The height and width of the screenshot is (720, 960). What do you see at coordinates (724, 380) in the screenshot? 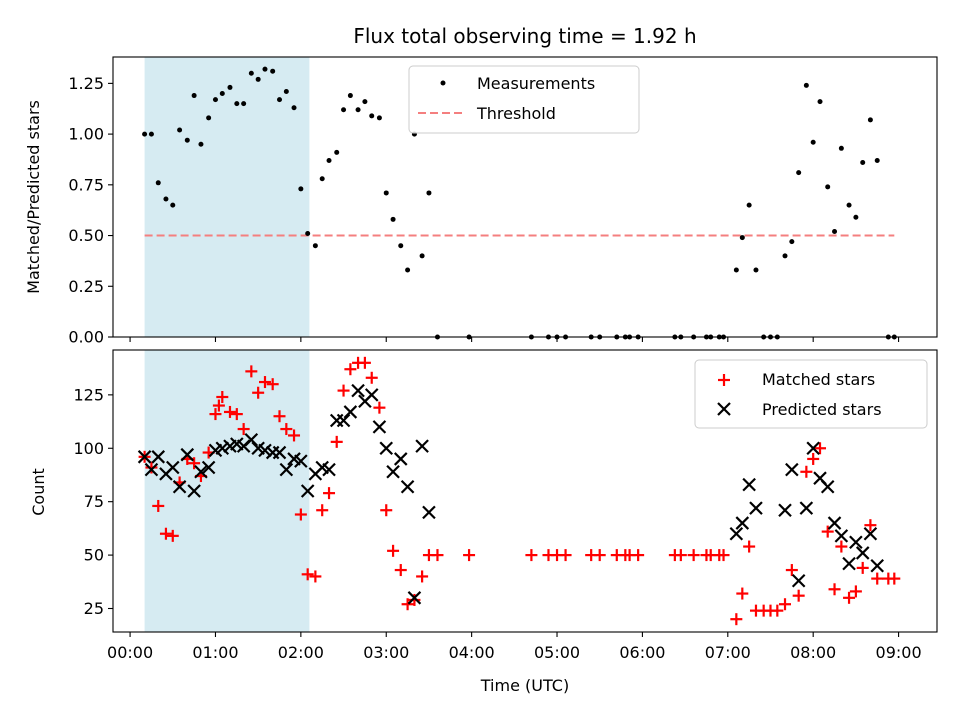
I see `legend-matched-marker` at bounding box center [724, 380].